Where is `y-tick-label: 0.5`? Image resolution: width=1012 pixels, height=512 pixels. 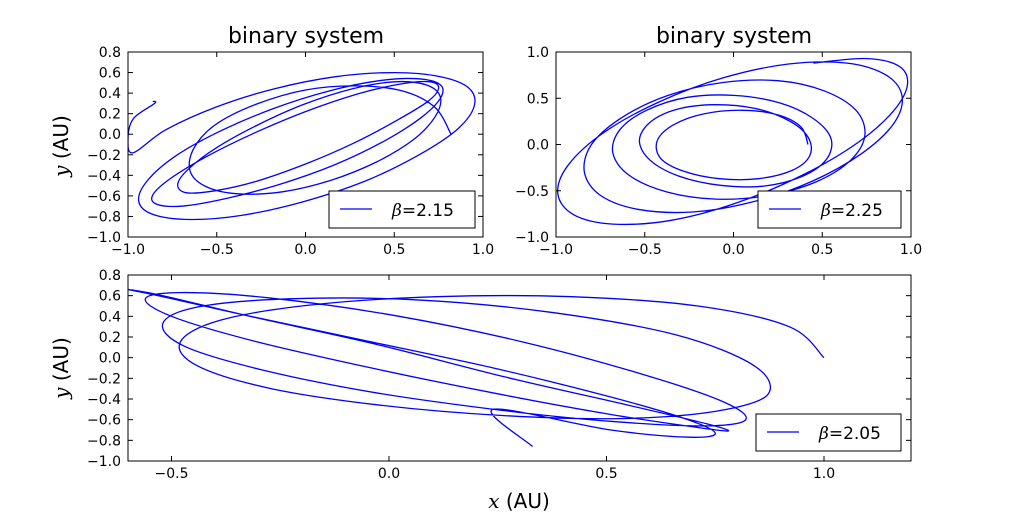 y-tick-label: 0.5 is located at coordinates (538, 99).